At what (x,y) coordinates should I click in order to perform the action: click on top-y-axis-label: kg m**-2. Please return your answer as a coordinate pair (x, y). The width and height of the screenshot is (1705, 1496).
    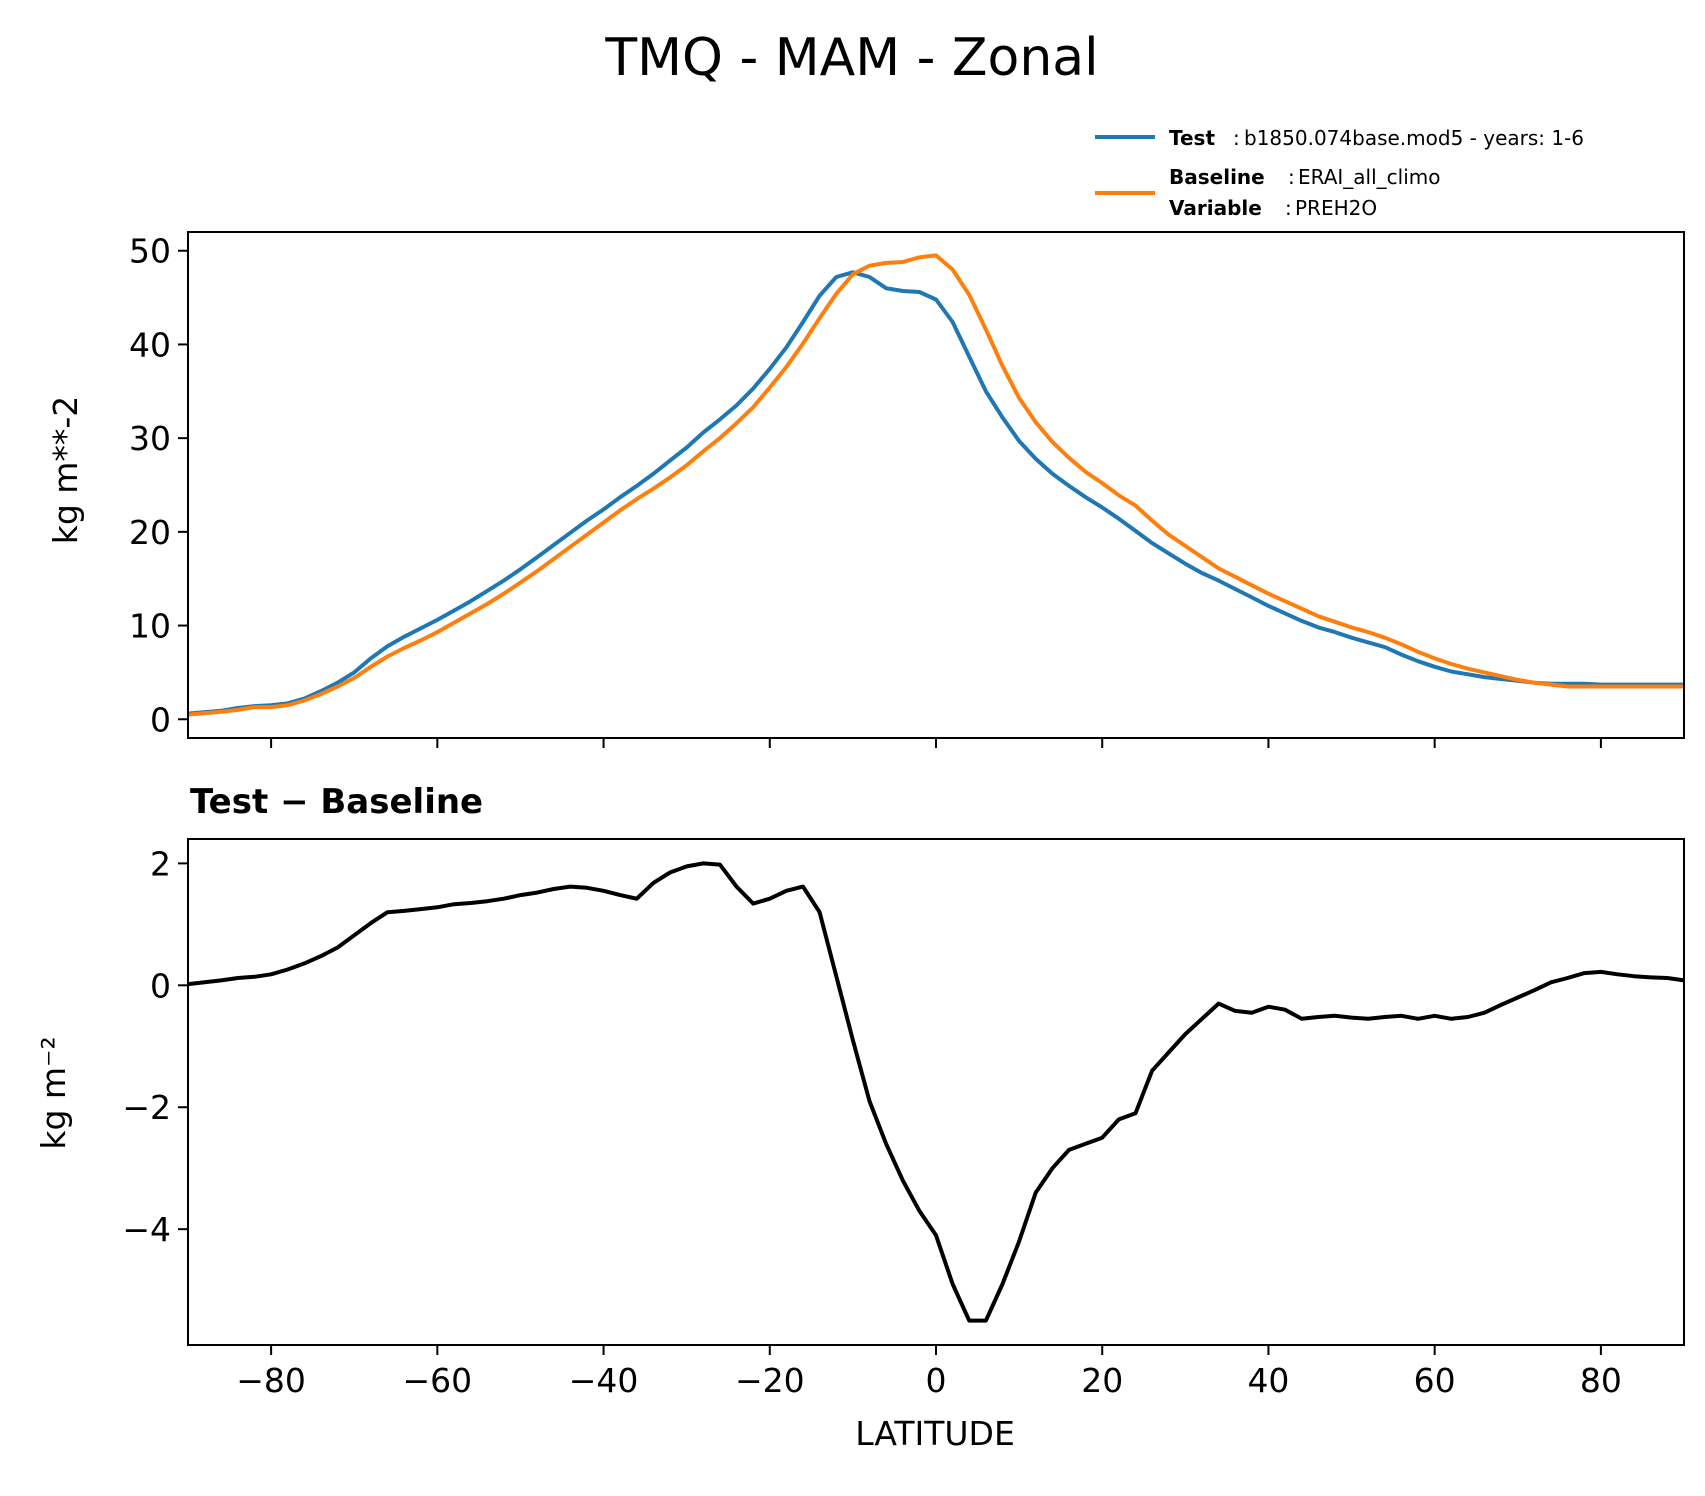
    Looking at the image, I should click on (65, 470).